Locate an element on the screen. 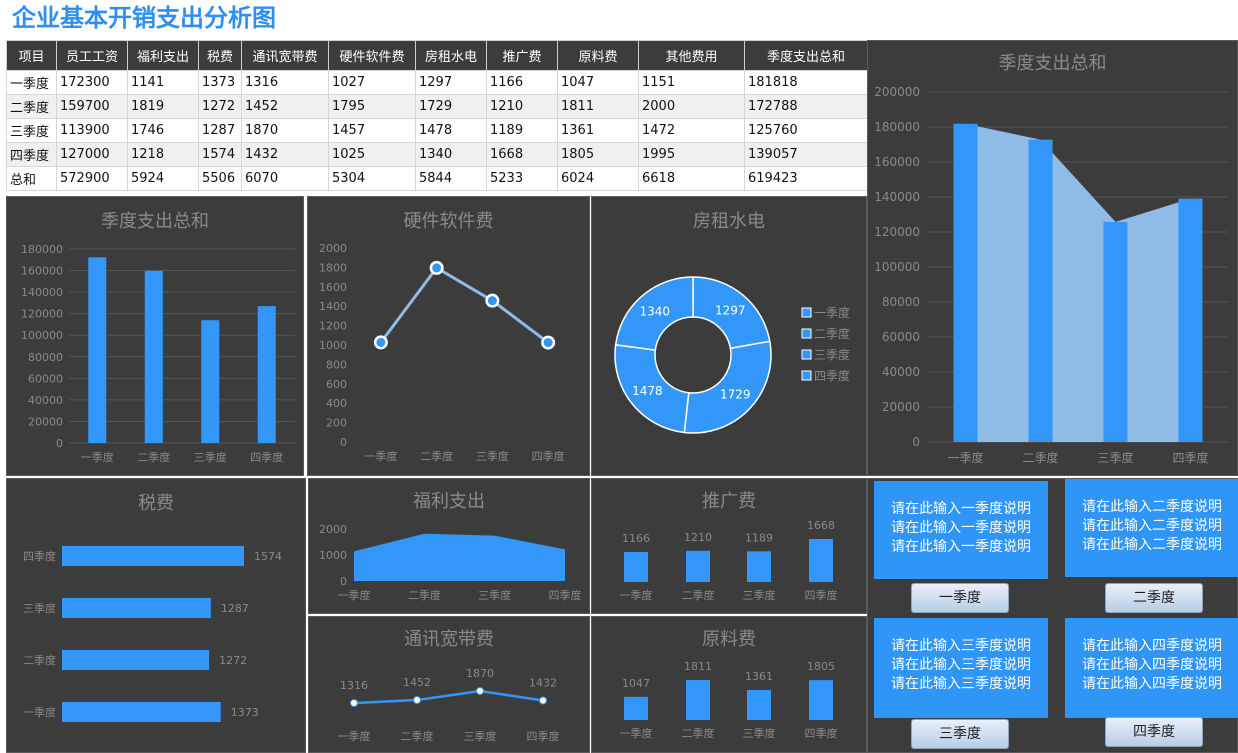 This screenshot has width=1238, height=753. table-cell: 1795 is located at coordinates (372, 106).